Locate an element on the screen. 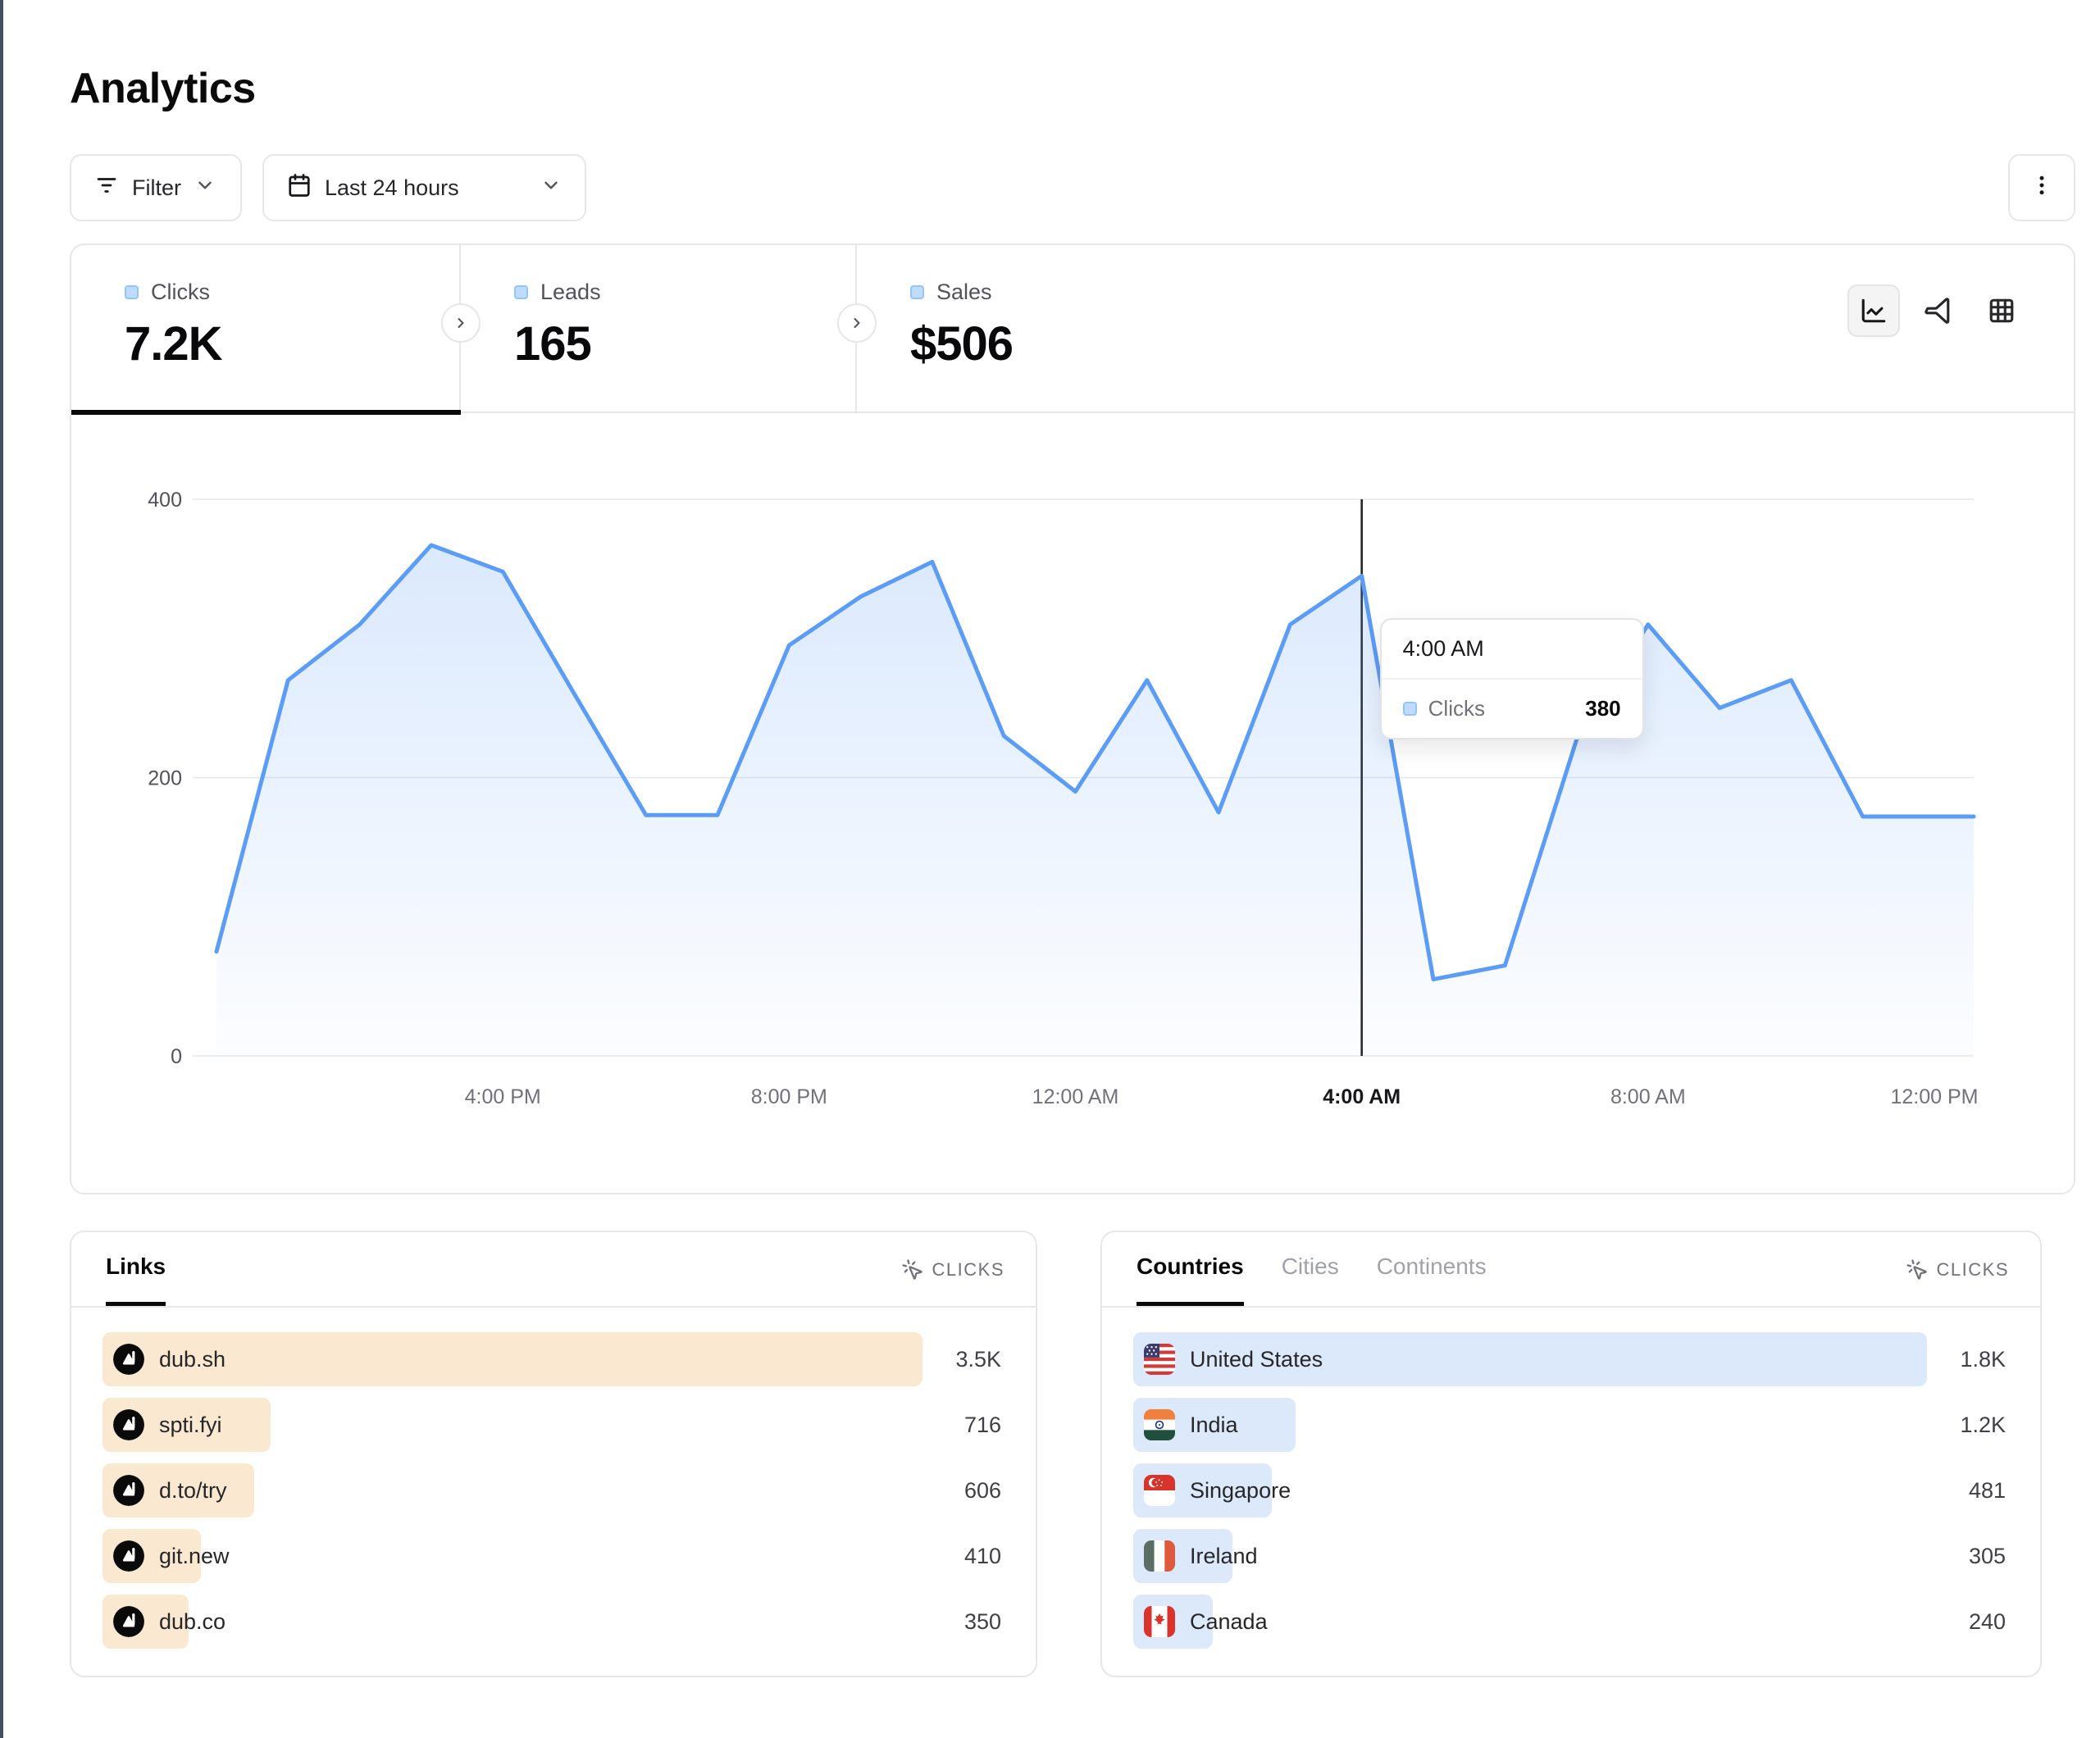  links-metric-selector: CLICKS is located at coordinates (952, 1267).